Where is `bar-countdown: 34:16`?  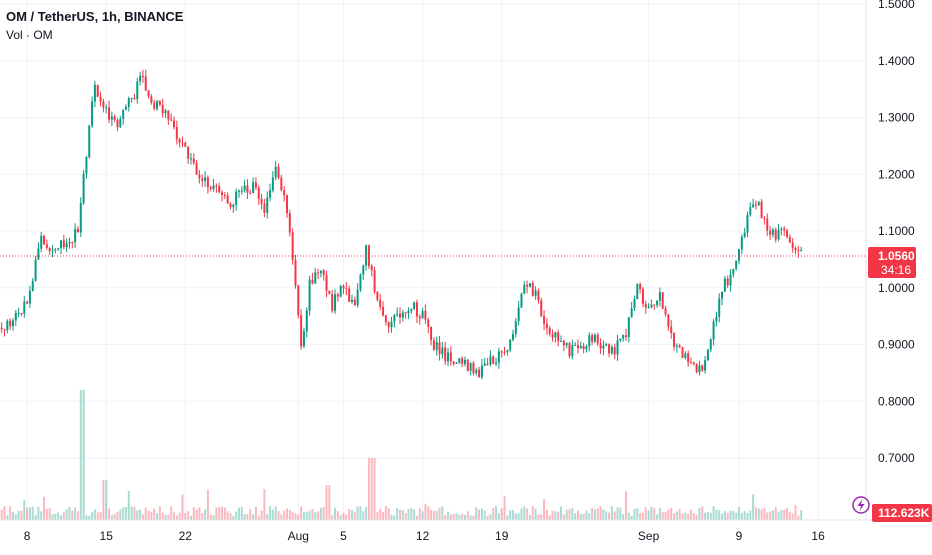
bar-countdown: 34:16 is located at coordinates (896, 270).